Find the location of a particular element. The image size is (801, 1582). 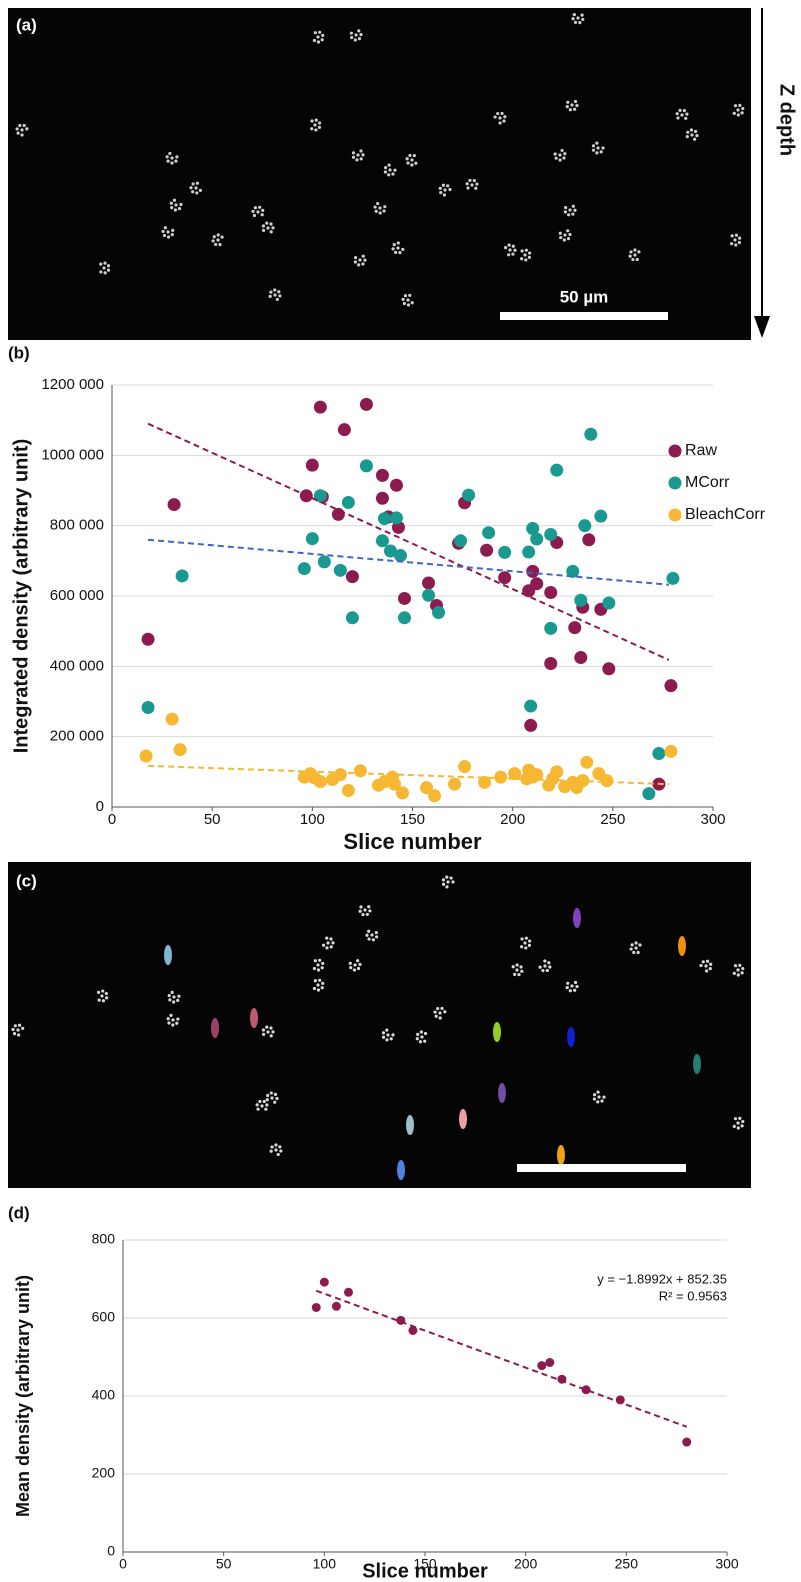

legend-marker is located at coordinates (675, 483).